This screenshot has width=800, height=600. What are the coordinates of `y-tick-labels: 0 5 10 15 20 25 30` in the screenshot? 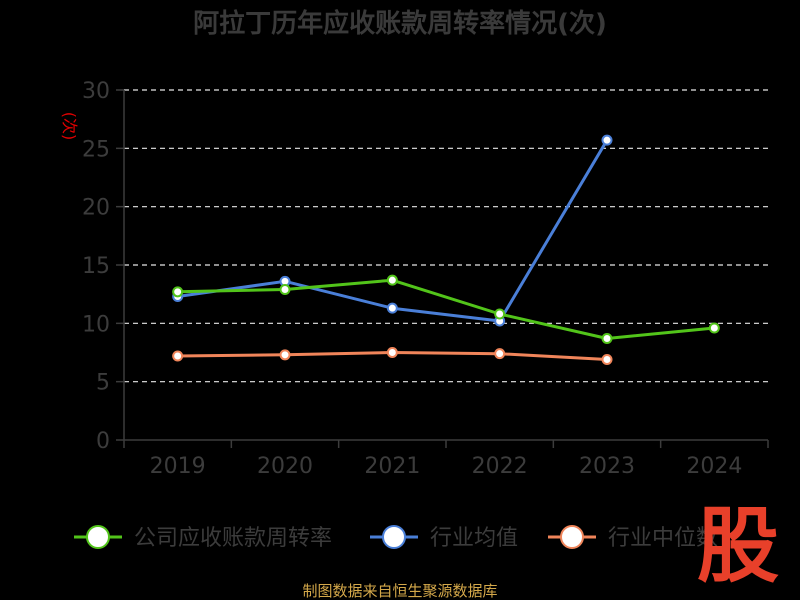 It's located at (96, 266).